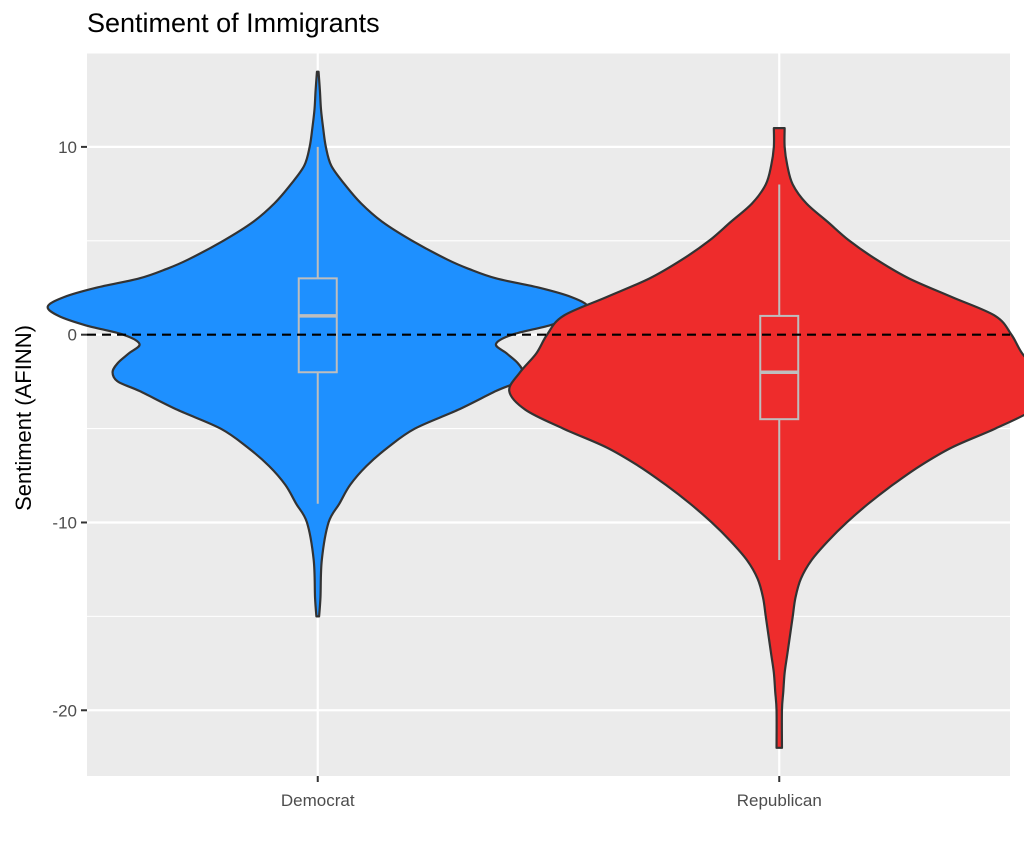  Describe the element at coordinates (318, 800) in the screenshot. I see `x-tick-label-democrat: Democrat` at that location.